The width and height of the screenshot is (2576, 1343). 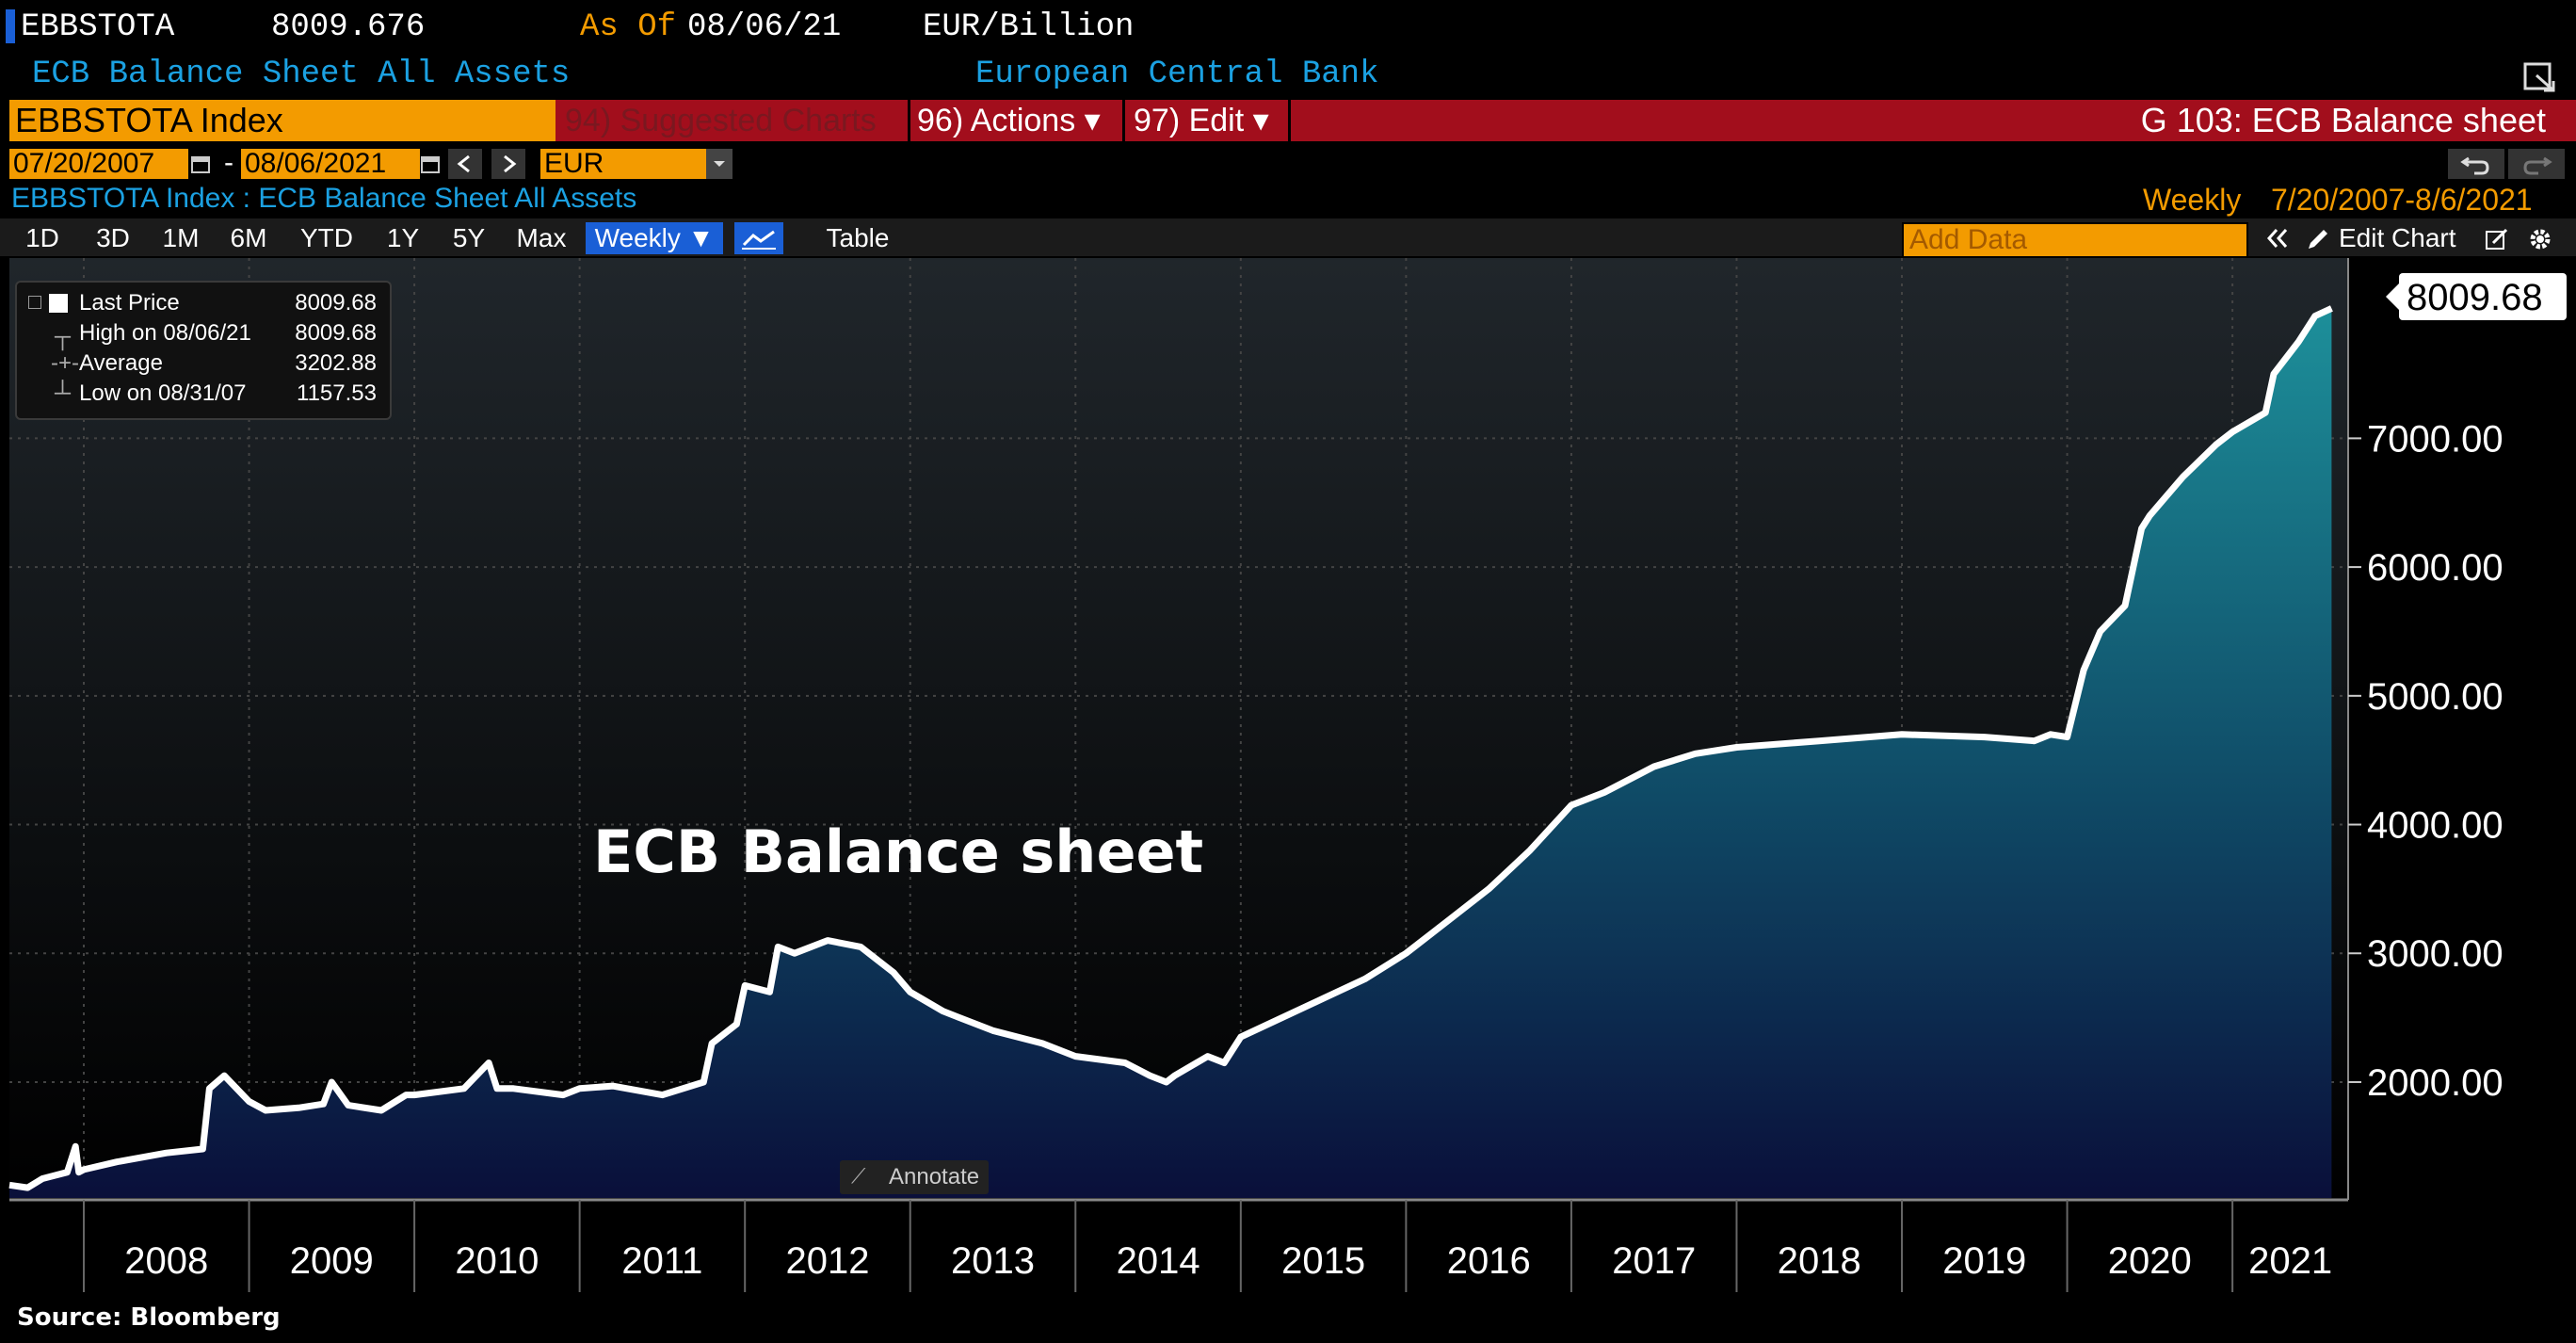 I want to click on redo-button, so click(x=2536, y=164).